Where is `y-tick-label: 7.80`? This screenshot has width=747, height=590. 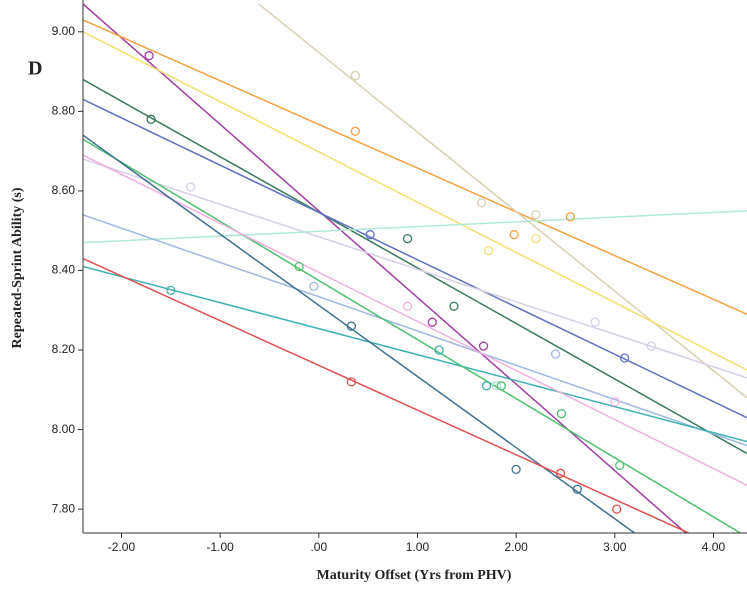
y-tick-label: 7.80 is located at coordinates (64, 508).